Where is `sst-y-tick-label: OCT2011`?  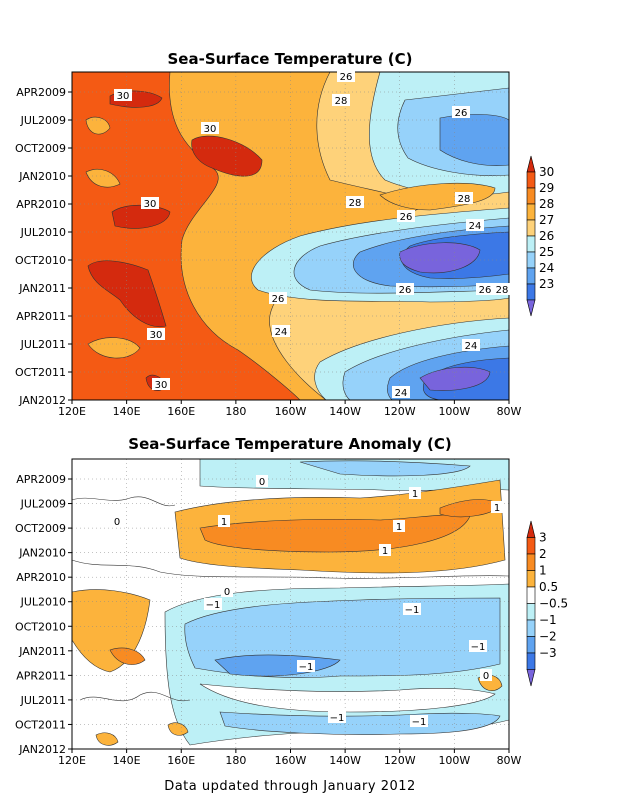 sst-y-tick-label: OCT2011 is located at coordinates (40, 372).